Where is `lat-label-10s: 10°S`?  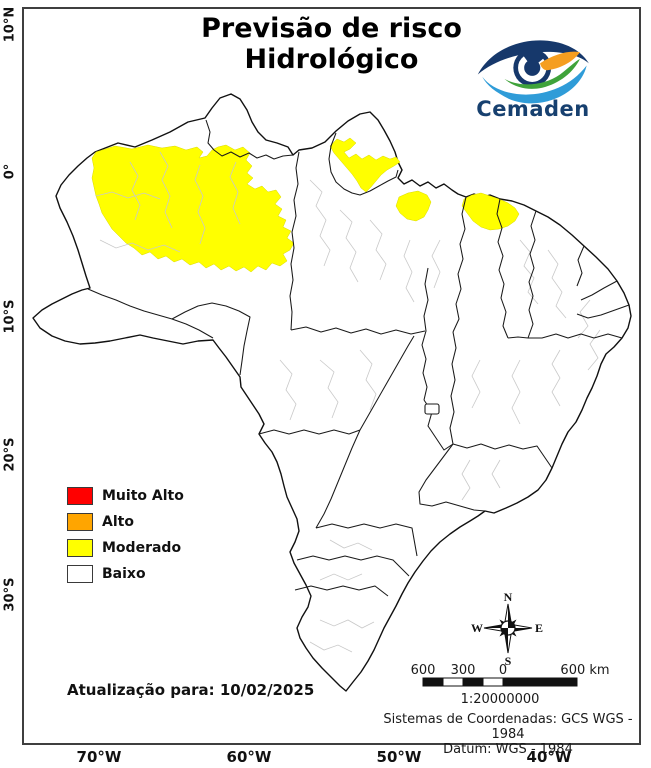 lat-label-10s: 10°S is located at coordinates (10, 316).